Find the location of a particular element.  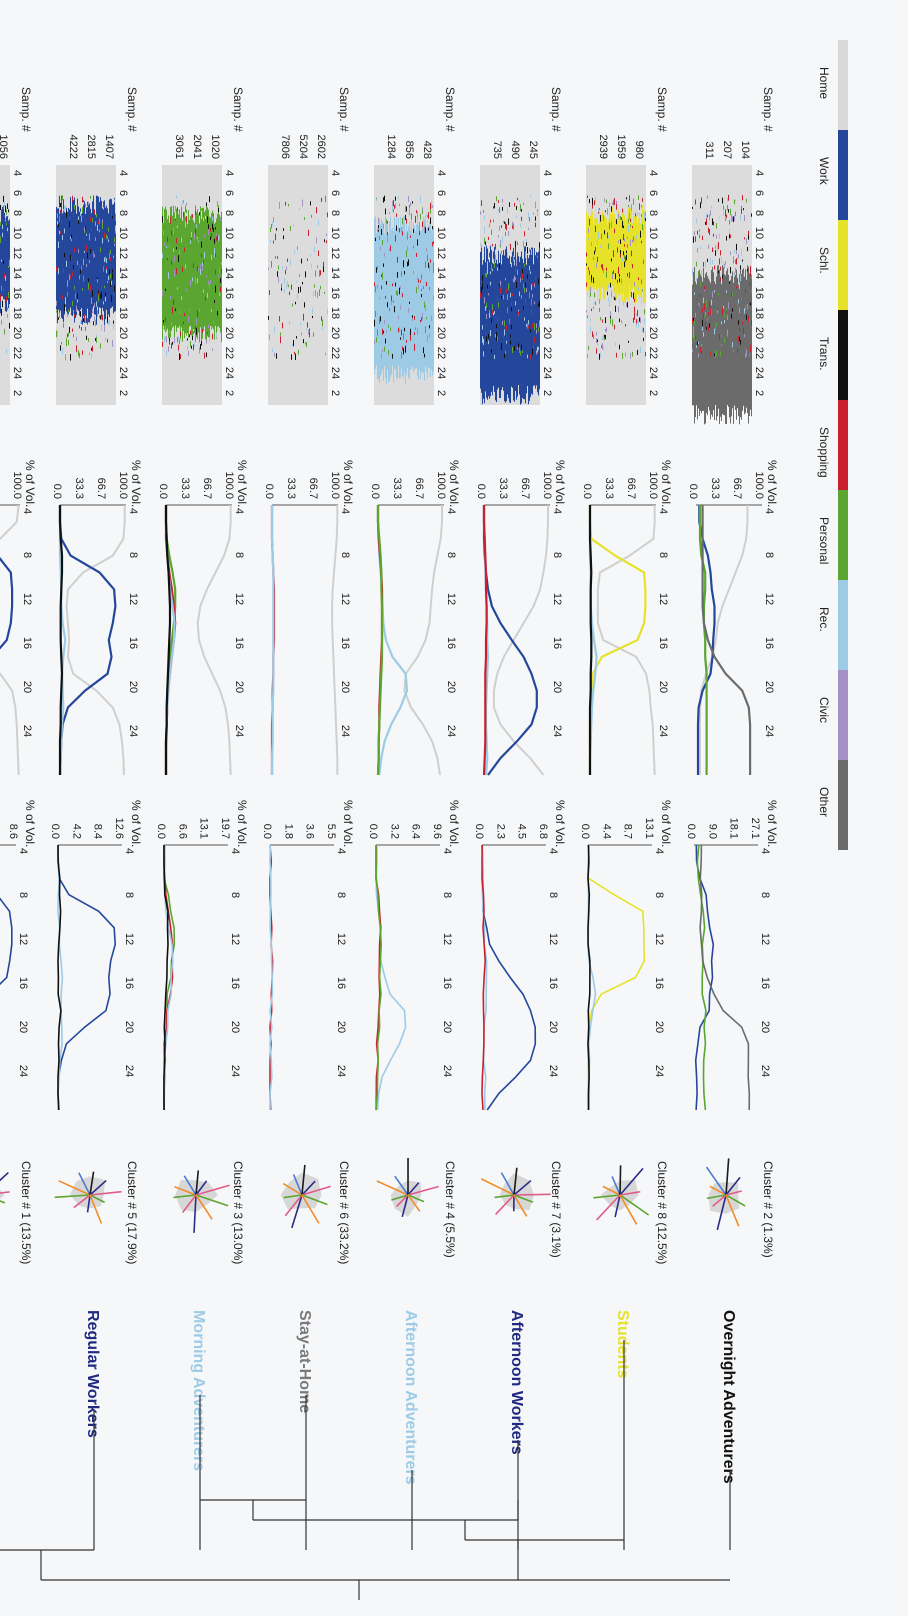

dendrogram is located at coordinates (365, 1470).